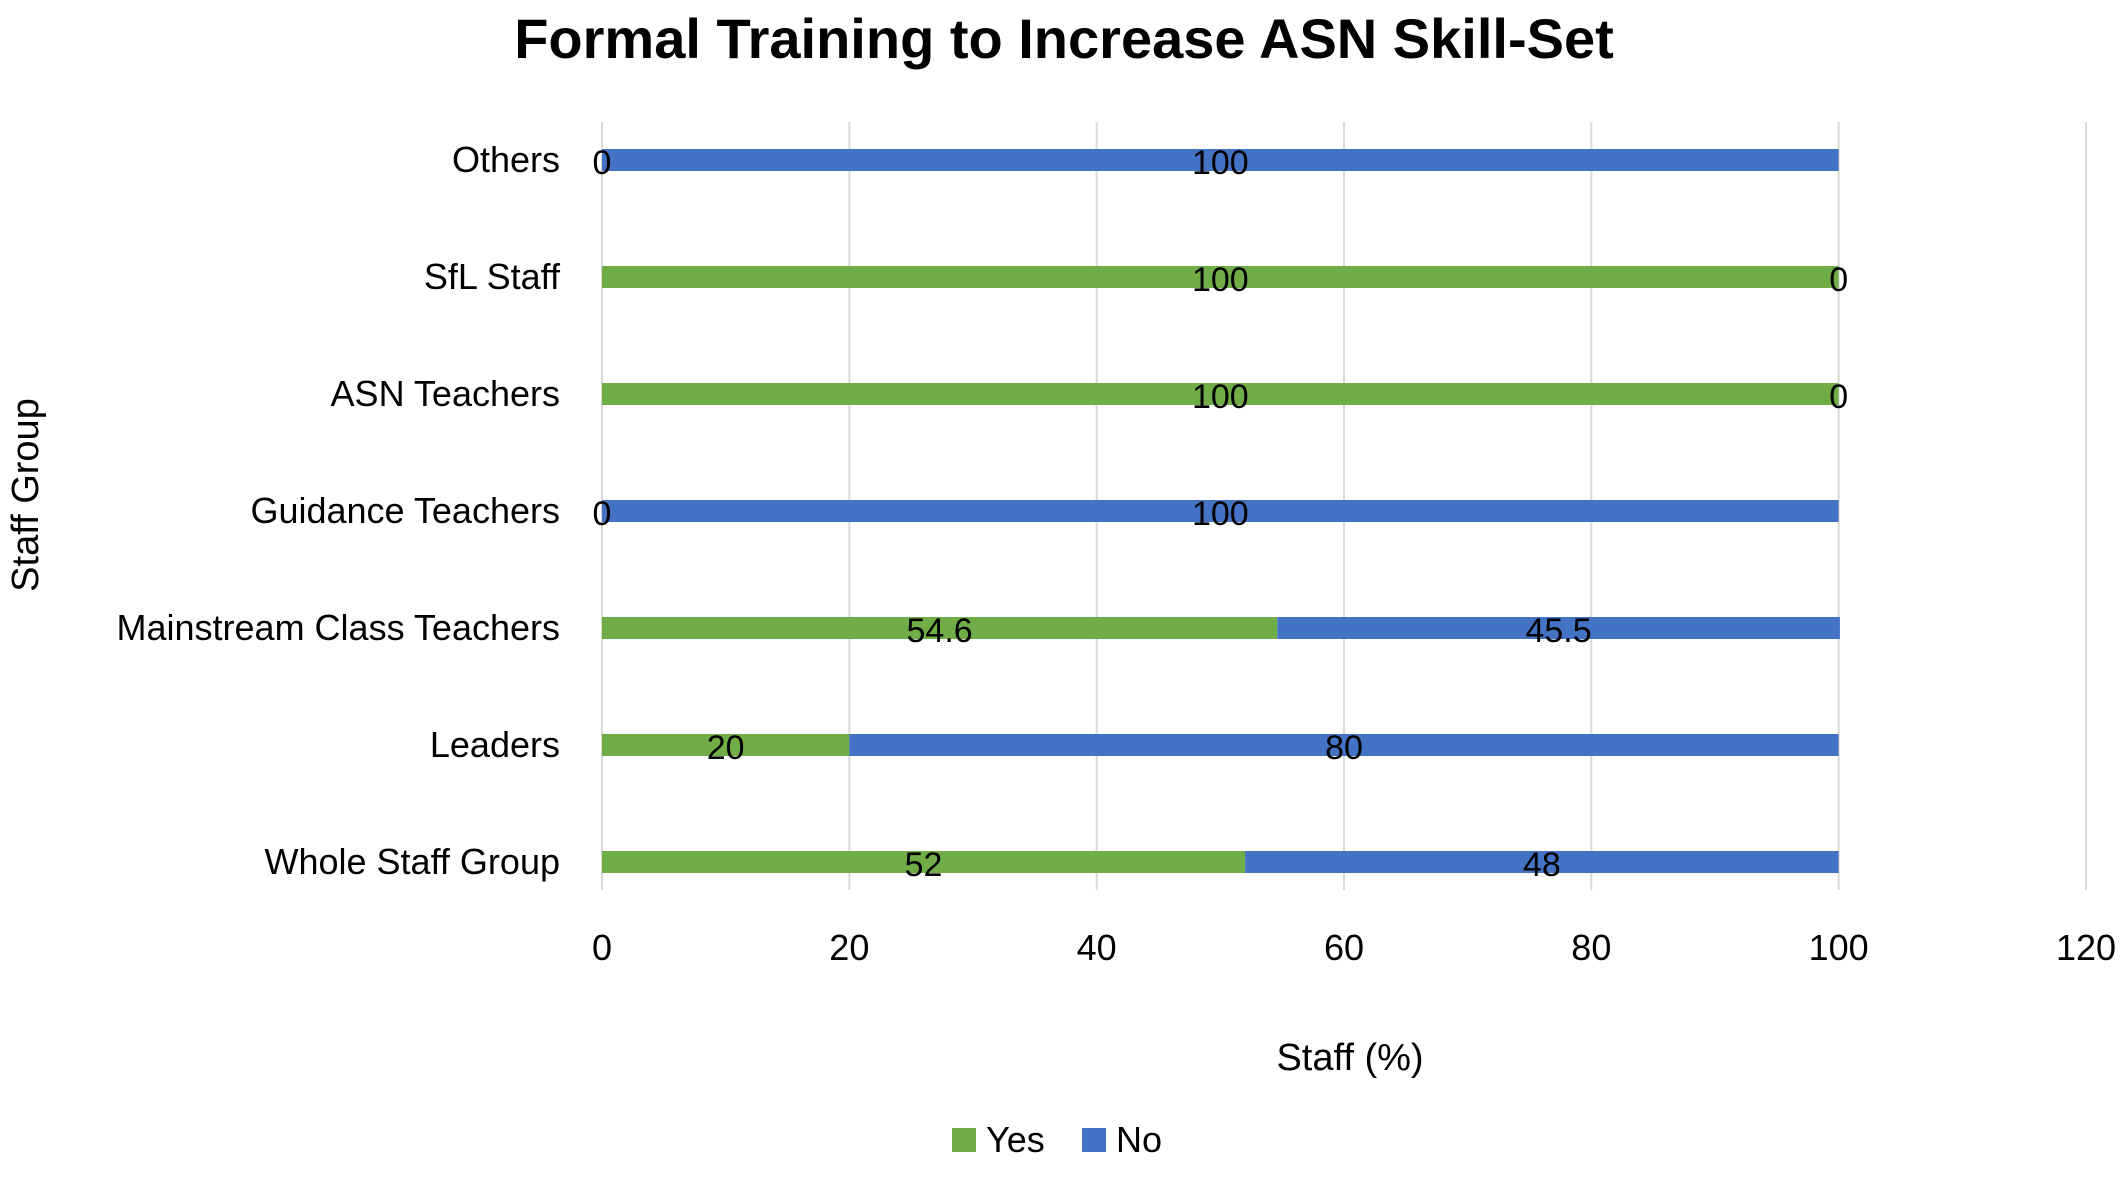  I want to click on bar-no-others, so click(1220, 160).